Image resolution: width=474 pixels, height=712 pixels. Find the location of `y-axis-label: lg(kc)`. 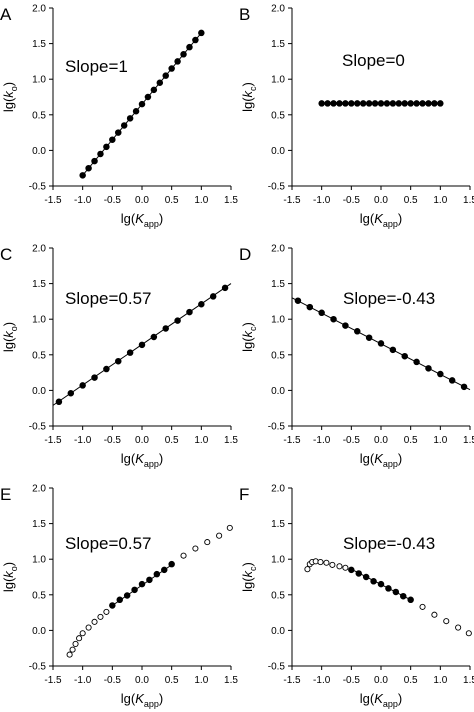

y-axis-label: lg(kc) is located at coordinates (249, 97).